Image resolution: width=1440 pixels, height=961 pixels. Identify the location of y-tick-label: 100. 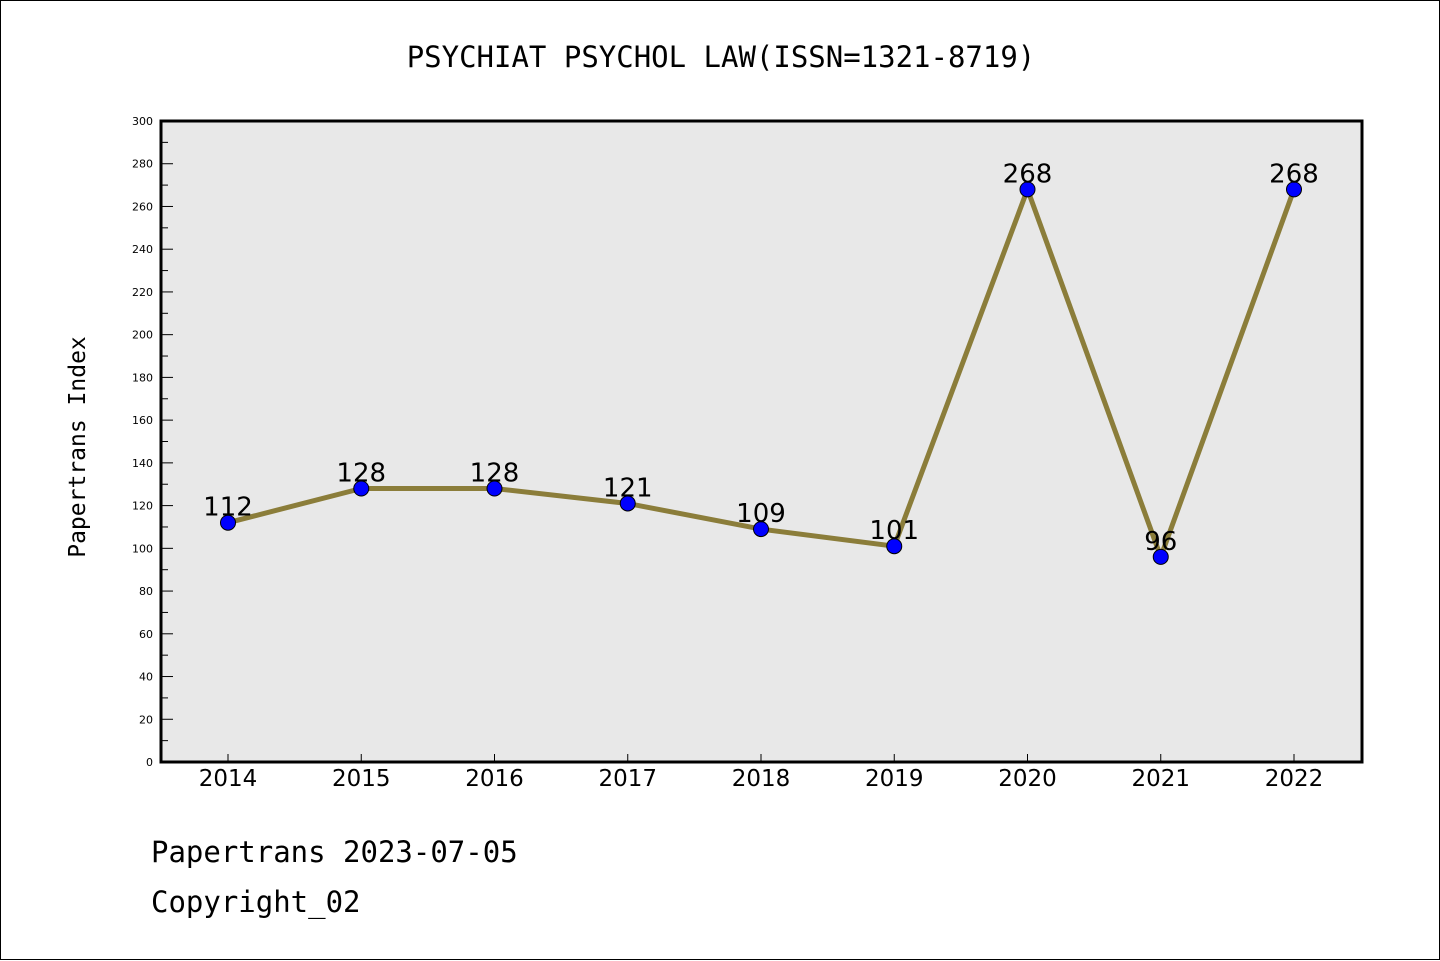
(142, 548).